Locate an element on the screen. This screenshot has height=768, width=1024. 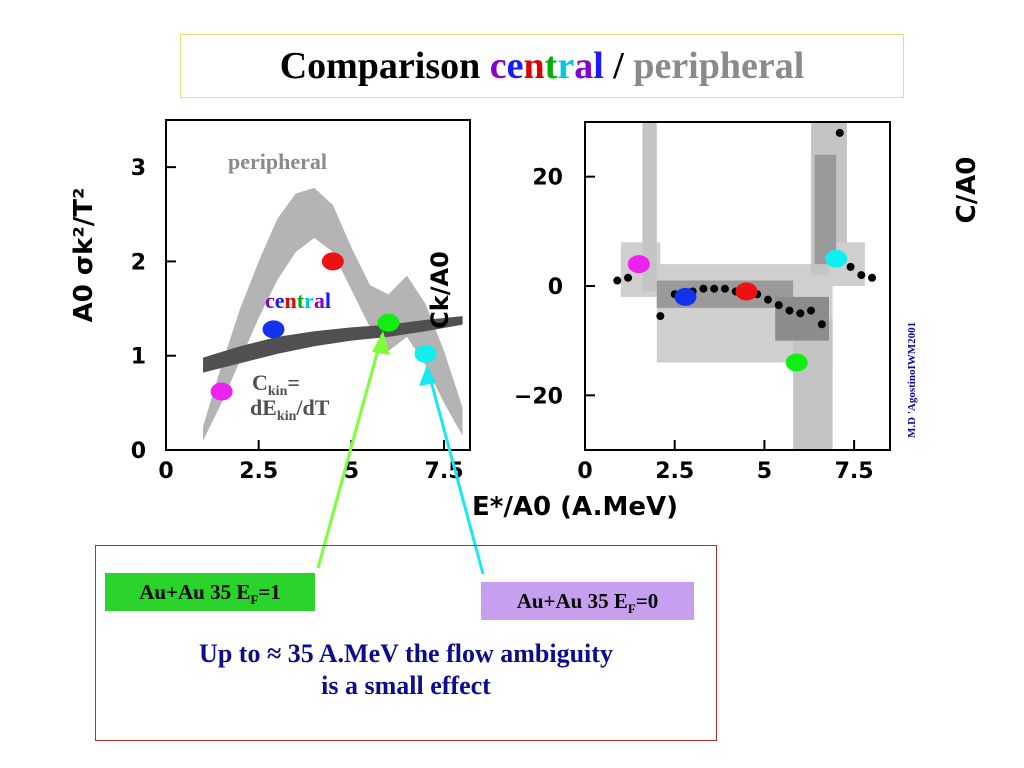
peripheral-annotation: peripheral is located at coordinates (277, 161).